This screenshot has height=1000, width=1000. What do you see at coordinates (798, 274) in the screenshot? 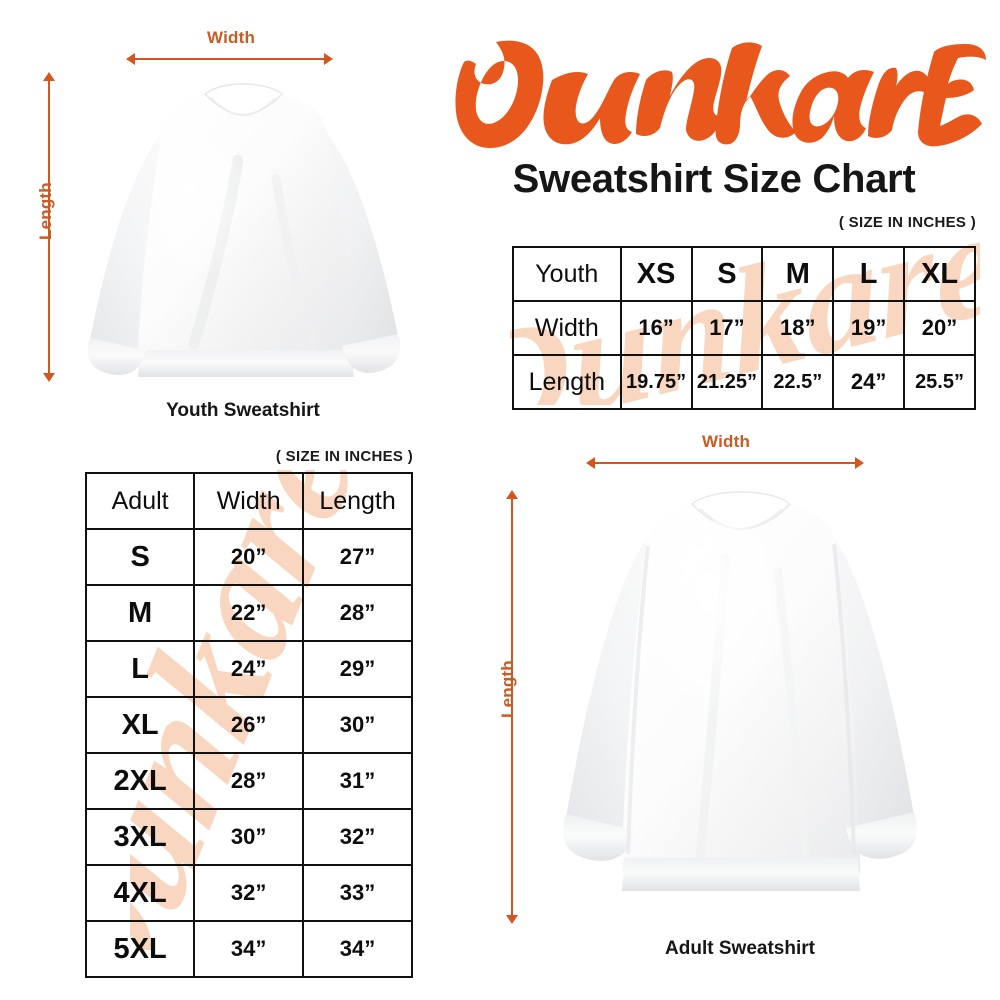
I see `youth-size-m: M` at bounding box center [798, 274].